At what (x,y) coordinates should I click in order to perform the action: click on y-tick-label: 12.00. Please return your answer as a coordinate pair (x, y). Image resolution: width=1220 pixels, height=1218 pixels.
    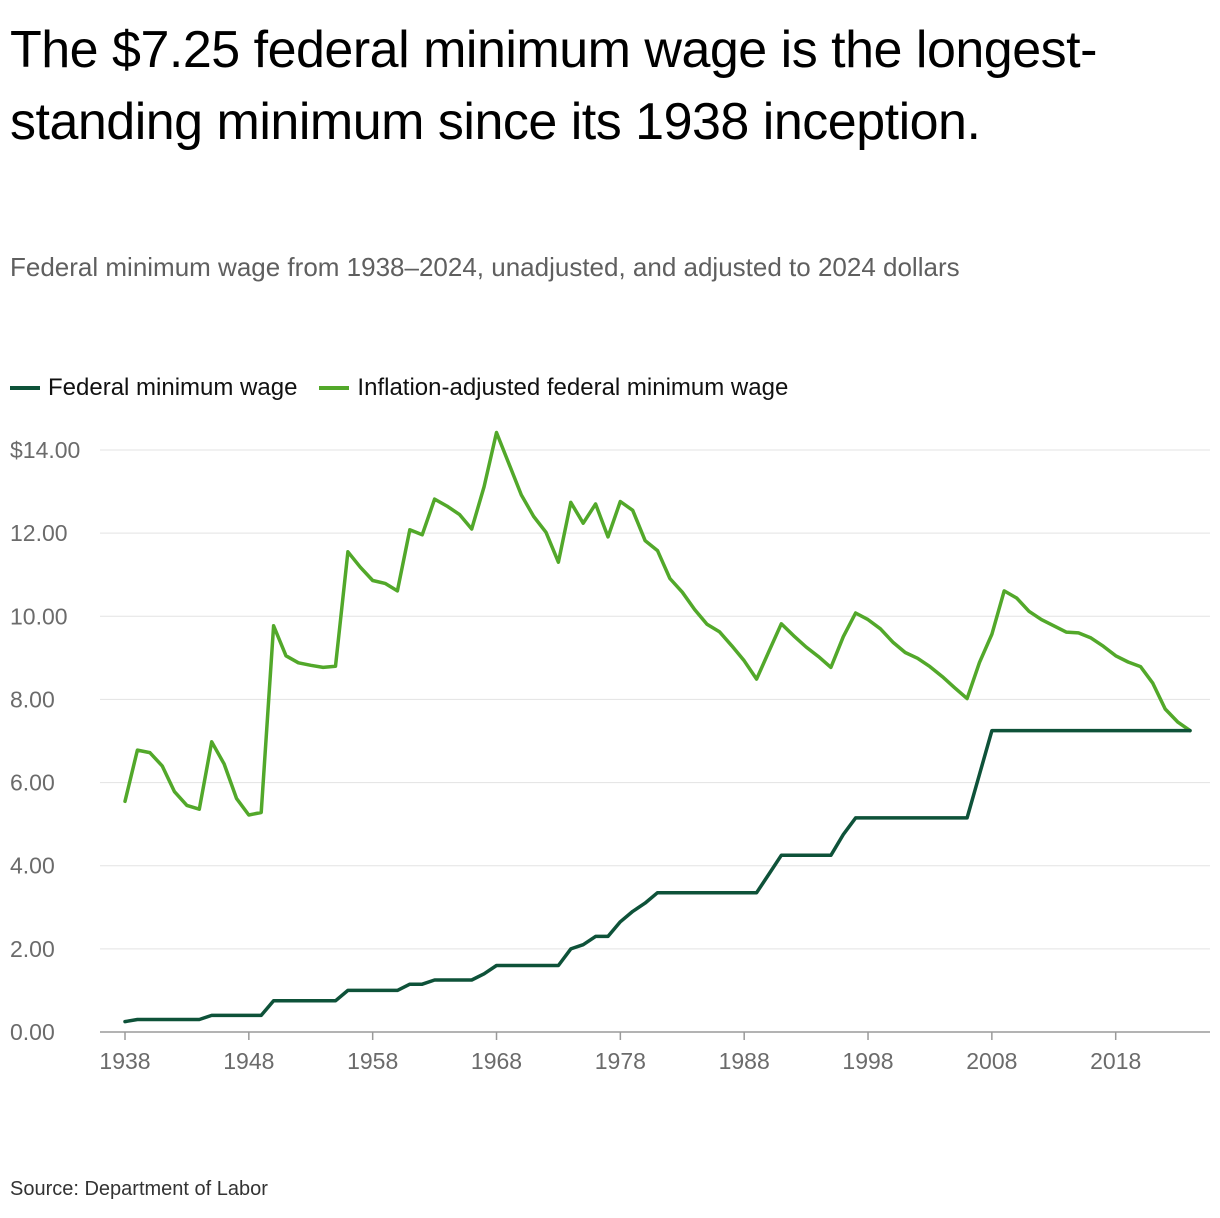
    Looking at the image, I should click on (39, 533).